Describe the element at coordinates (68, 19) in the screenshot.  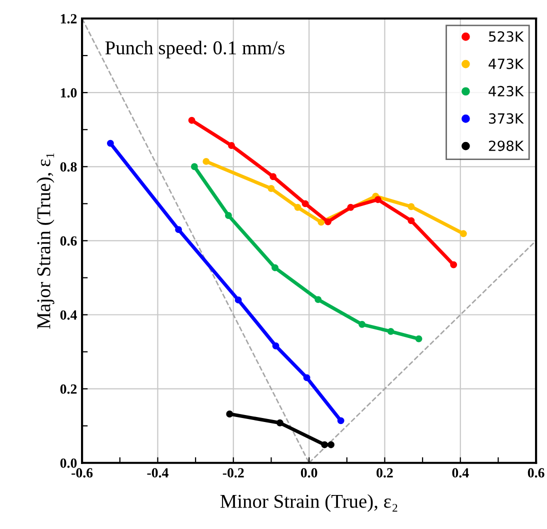
I see `y-tick-label: 1.2` at that location.